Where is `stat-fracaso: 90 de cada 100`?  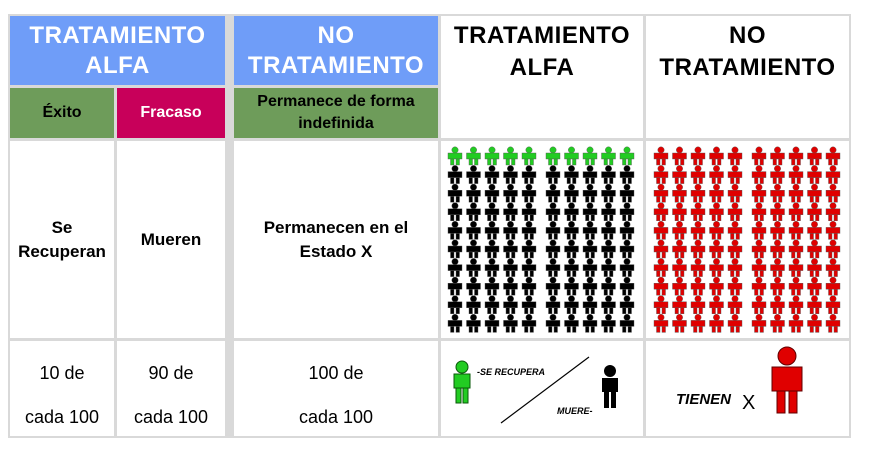 stat-fracaso: 90 de cada 100 is located at coordinates (171, 388).